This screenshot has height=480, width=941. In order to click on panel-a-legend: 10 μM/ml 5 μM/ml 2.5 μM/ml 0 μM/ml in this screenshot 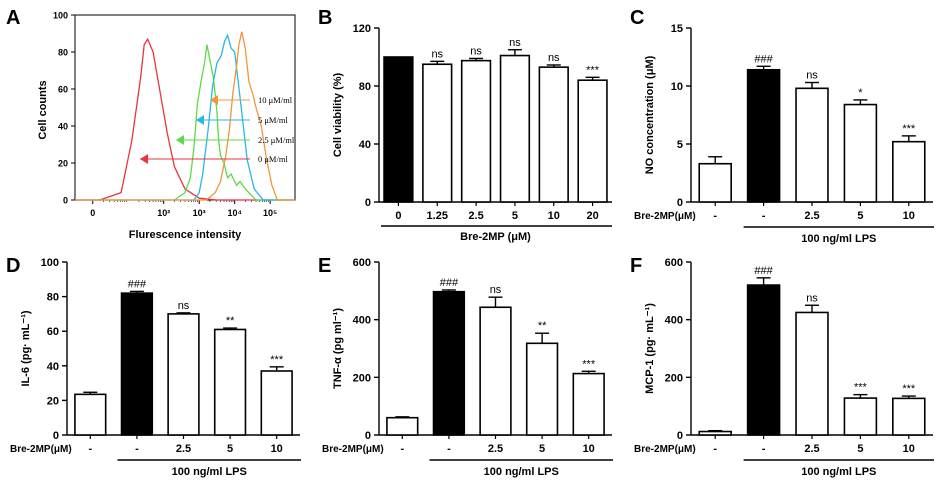, I will do `click(217, 129)`.